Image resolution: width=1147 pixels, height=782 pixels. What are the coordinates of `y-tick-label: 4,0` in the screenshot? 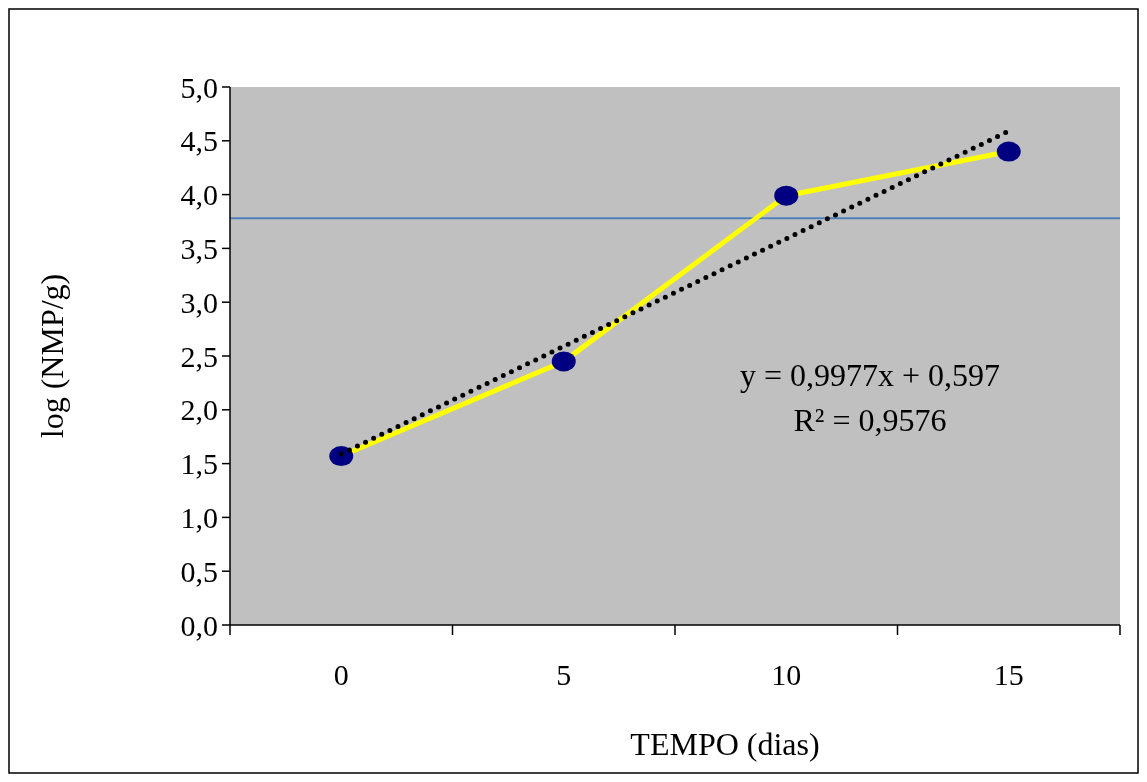 It's located at (199, 195).